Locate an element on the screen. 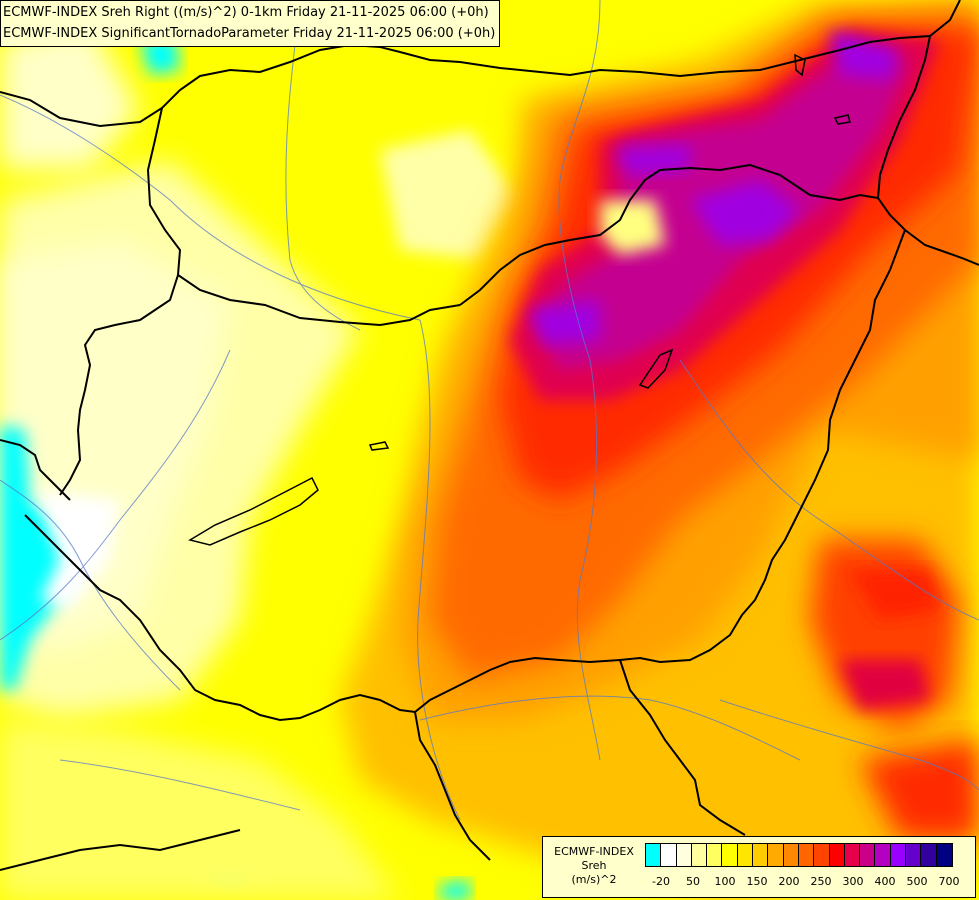 This screenshot has width=979, height=900. legend-tick-label: 500 is located at coordinates (917, 881).